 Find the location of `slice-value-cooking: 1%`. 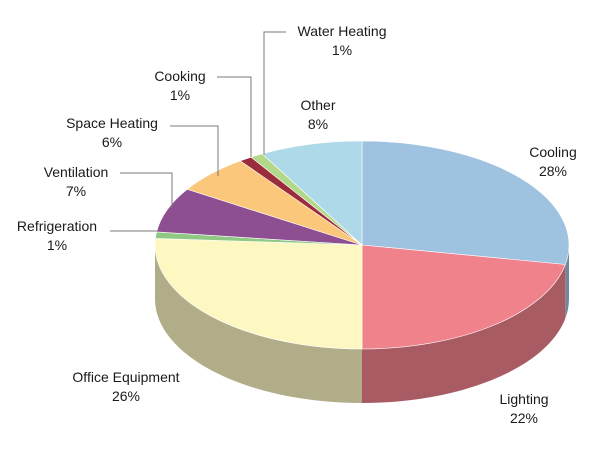

slice-value-cooking: 1% is located at coordinates (180, 95).